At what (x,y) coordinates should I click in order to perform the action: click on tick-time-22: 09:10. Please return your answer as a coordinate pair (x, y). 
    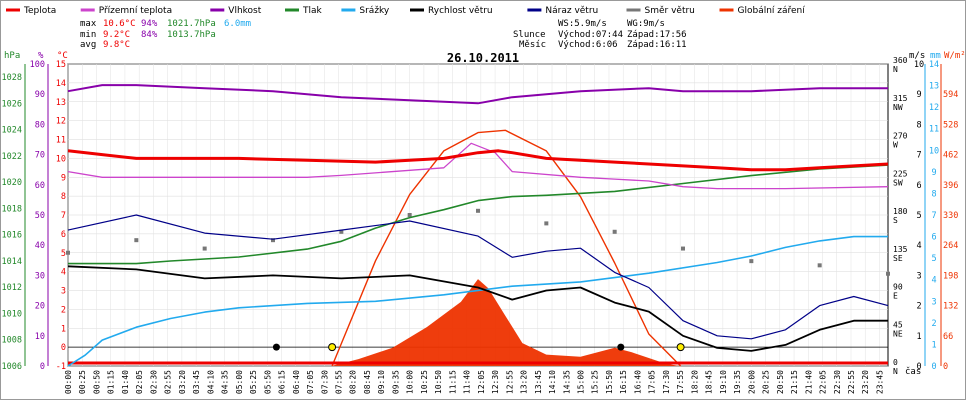
    Looking at the image, I should click on (381, 382).